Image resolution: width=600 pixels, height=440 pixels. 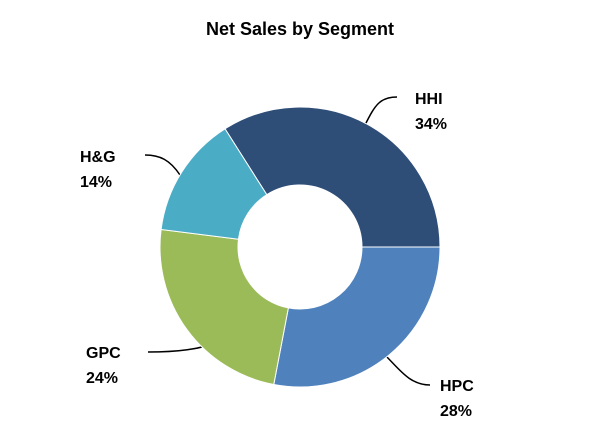 What do you see at coordinates (429, 99) in the screenshot?
I see `segment-label: HHI` at bounding box center [429, 99].